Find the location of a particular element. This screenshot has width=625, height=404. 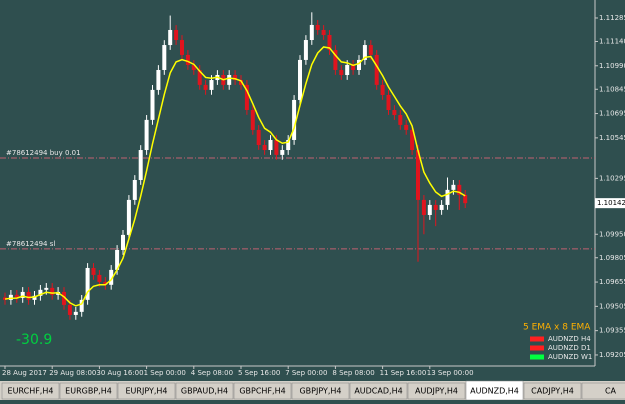

legend-label: AUDNZD D1 is located at coordinates (569, 348).